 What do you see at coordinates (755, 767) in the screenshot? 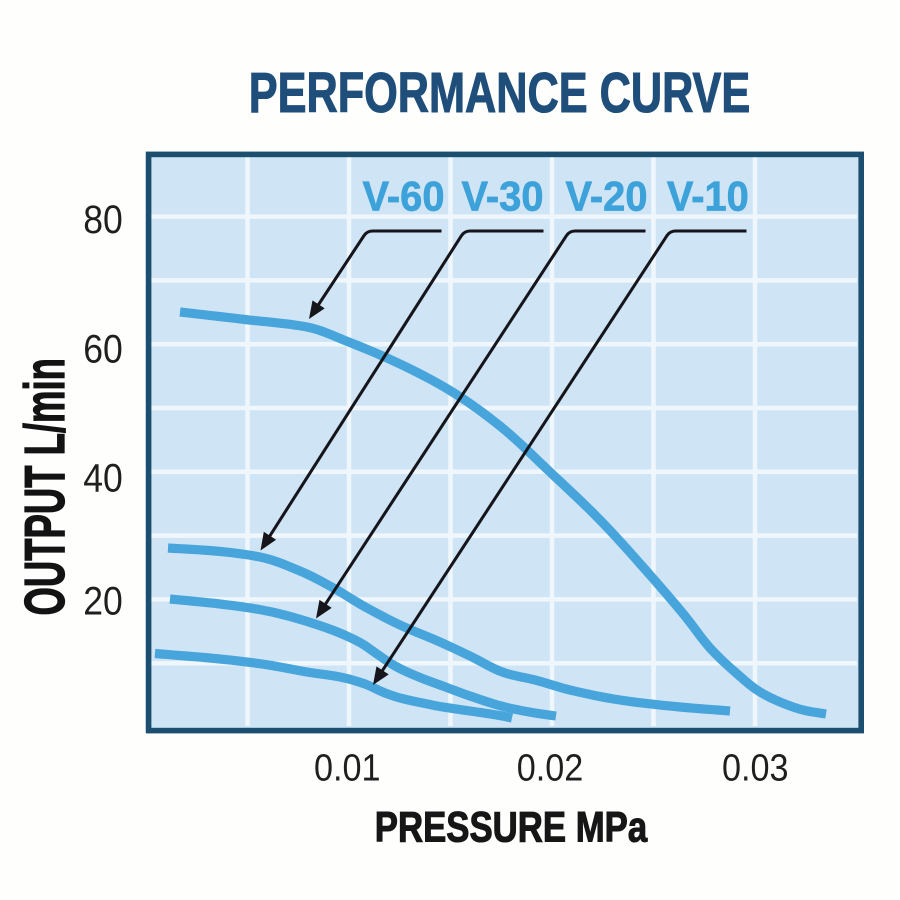
I see `svg-text: 0.03` at bounding box center [755, 767].